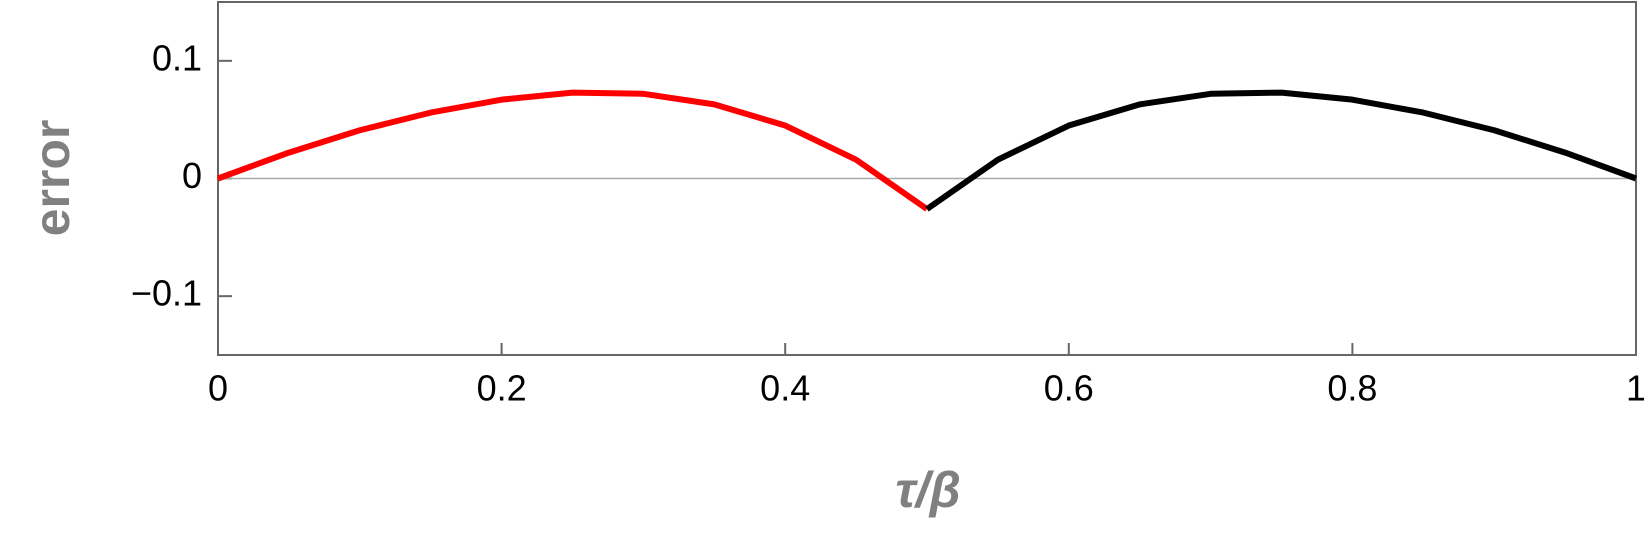  Describe the element at coordinates (192, 175) in the screenshot. I see `y-tick-label: 0` at that location.